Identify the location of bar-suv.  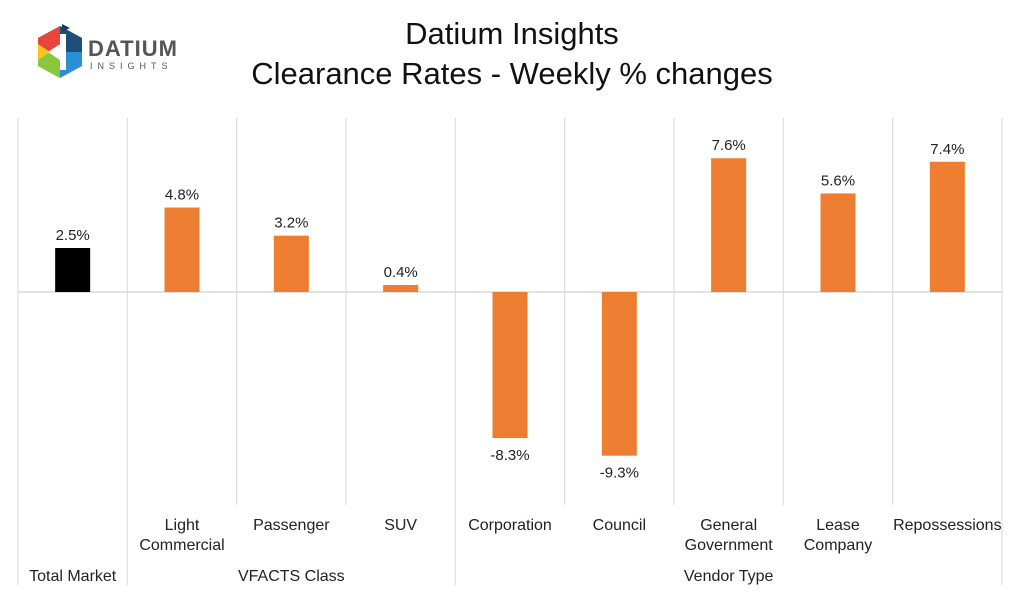
(401, 288).